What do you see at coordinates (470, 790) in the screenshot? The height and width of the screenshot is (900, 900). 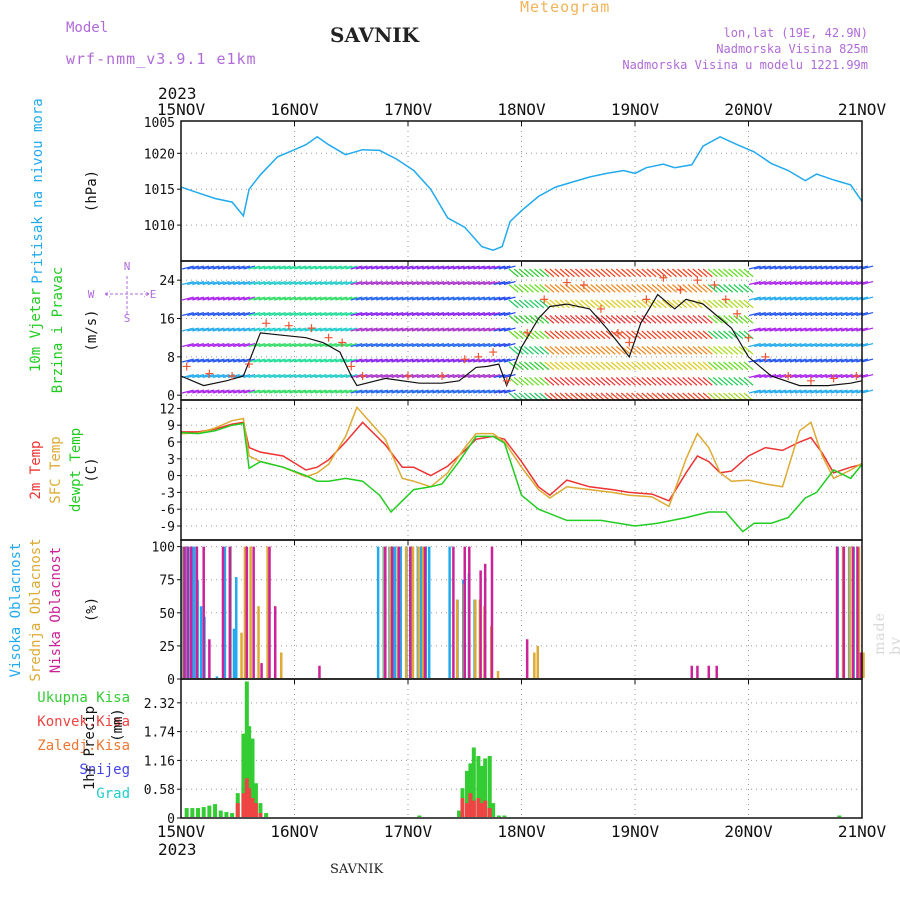 I see `bar-precip_total` at bounding box center [470, 790].